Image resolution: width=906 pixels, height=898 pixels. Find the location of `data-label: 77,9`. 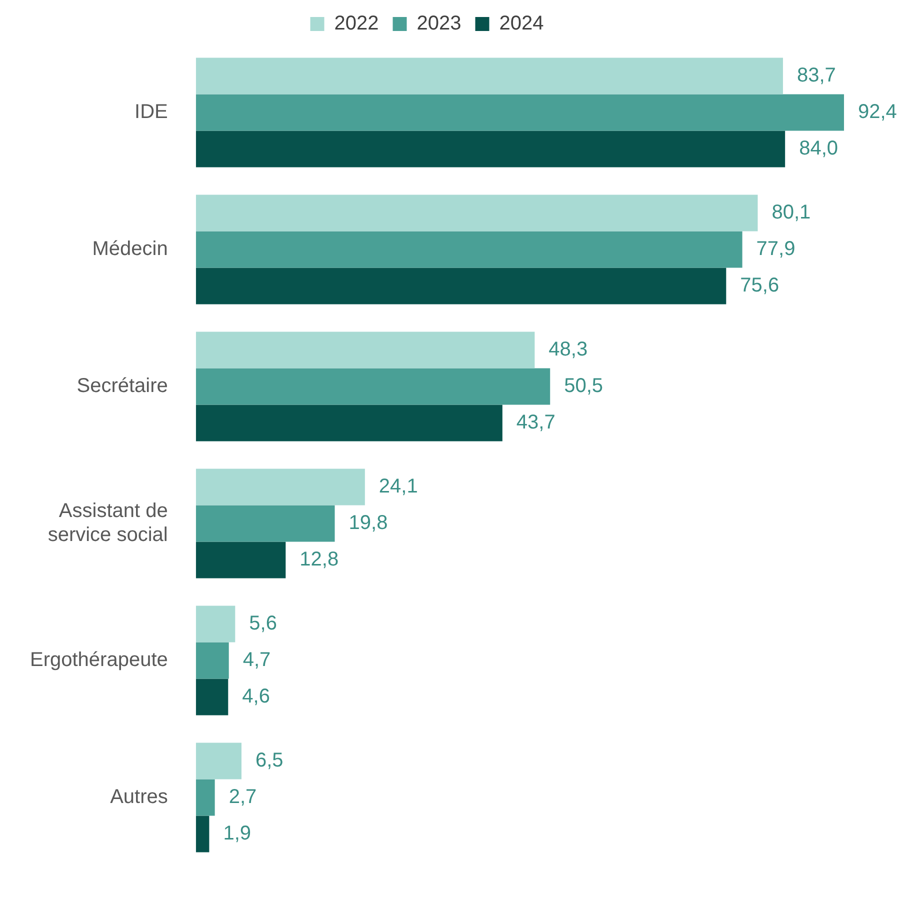

data-label: 77,9 is located at coordinates (776, 249).